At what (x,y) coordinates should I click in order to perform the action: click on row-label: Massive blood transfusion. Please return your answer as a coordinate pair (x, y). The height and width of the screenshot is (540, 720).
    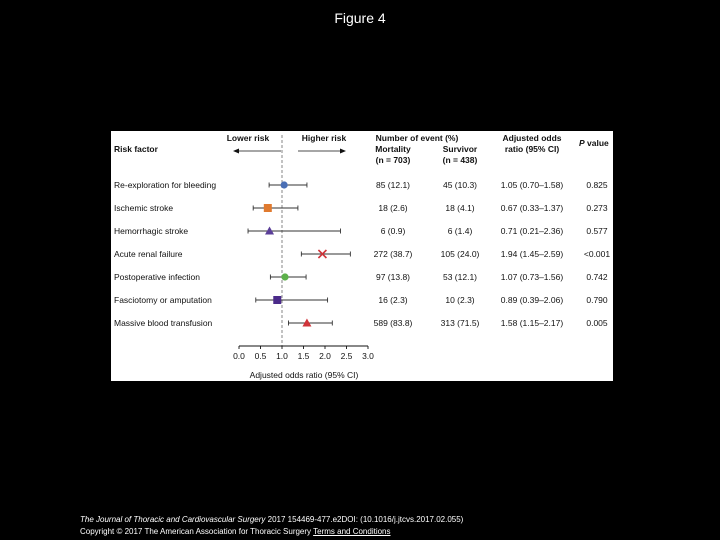
    Looking at the image, I should click on (163, 323).